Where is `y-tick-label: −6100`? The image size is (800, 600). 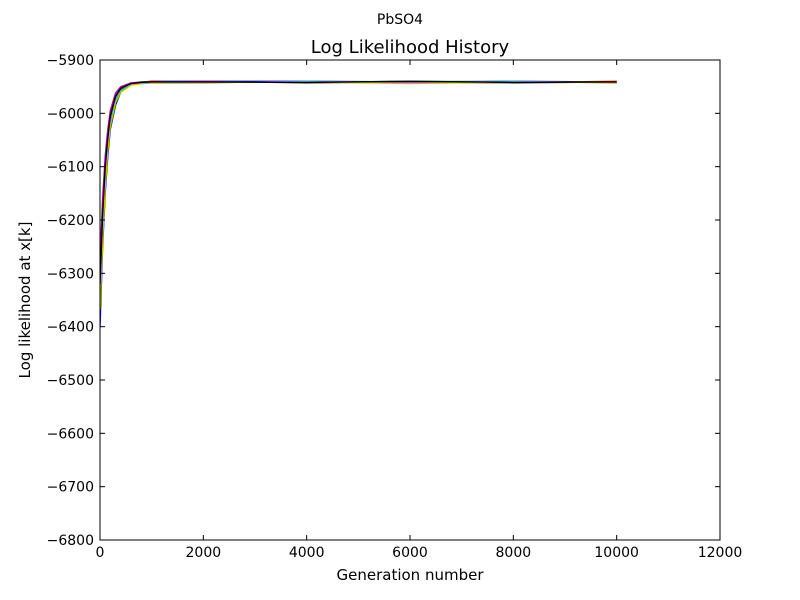 y-tick-label: −6100 is located at coordinates (70, 168).